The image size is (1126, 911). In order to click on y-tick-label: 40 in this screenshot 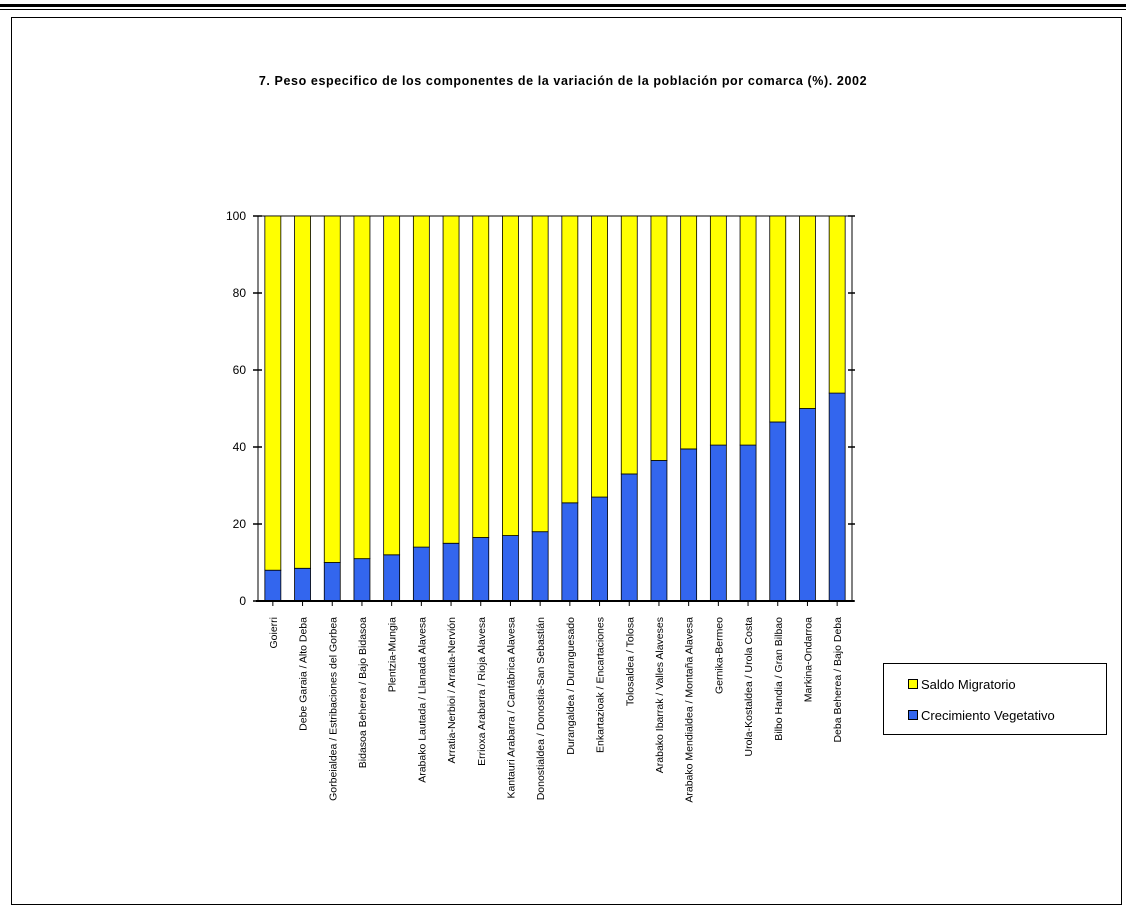, I will do `click(240, 447)`.